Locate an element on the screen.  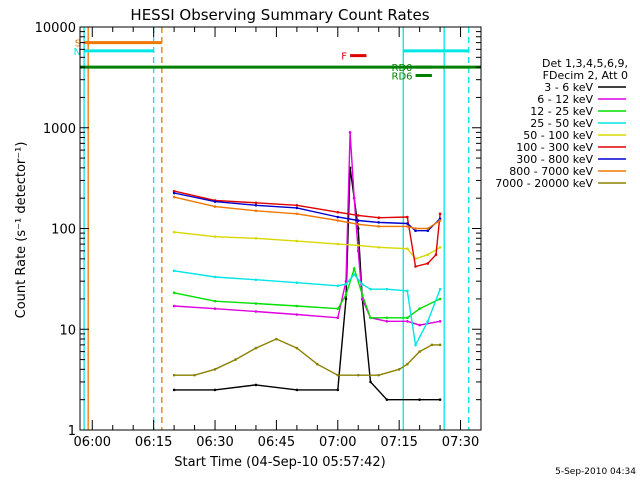
y-axis-label: Count Rate (s⁻¹ detector⁻¹) is located at coordinates (21, 230).